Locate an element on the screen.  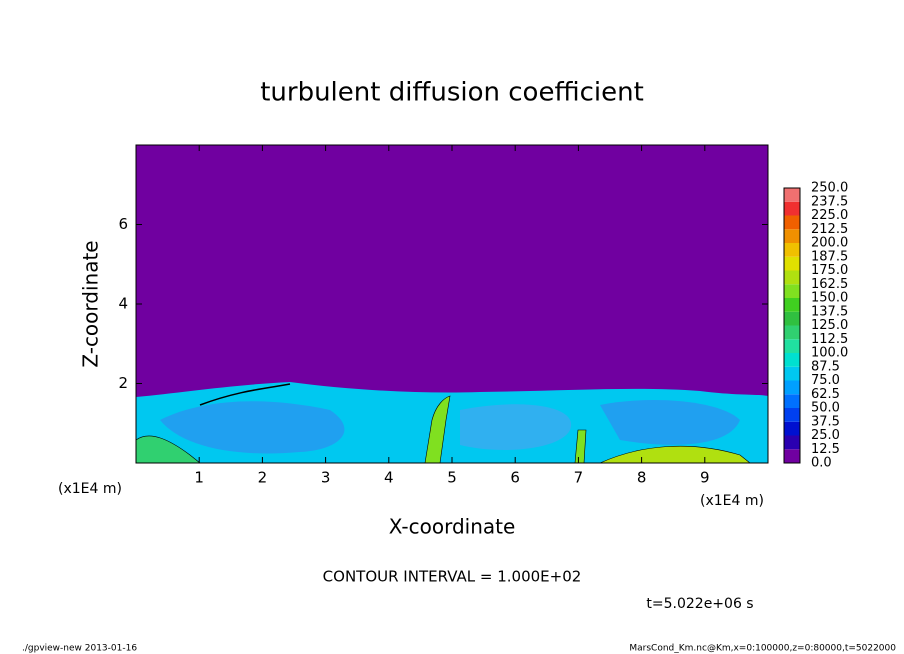
colorbar-label: 150.0 is located at coordinates (829, 298).